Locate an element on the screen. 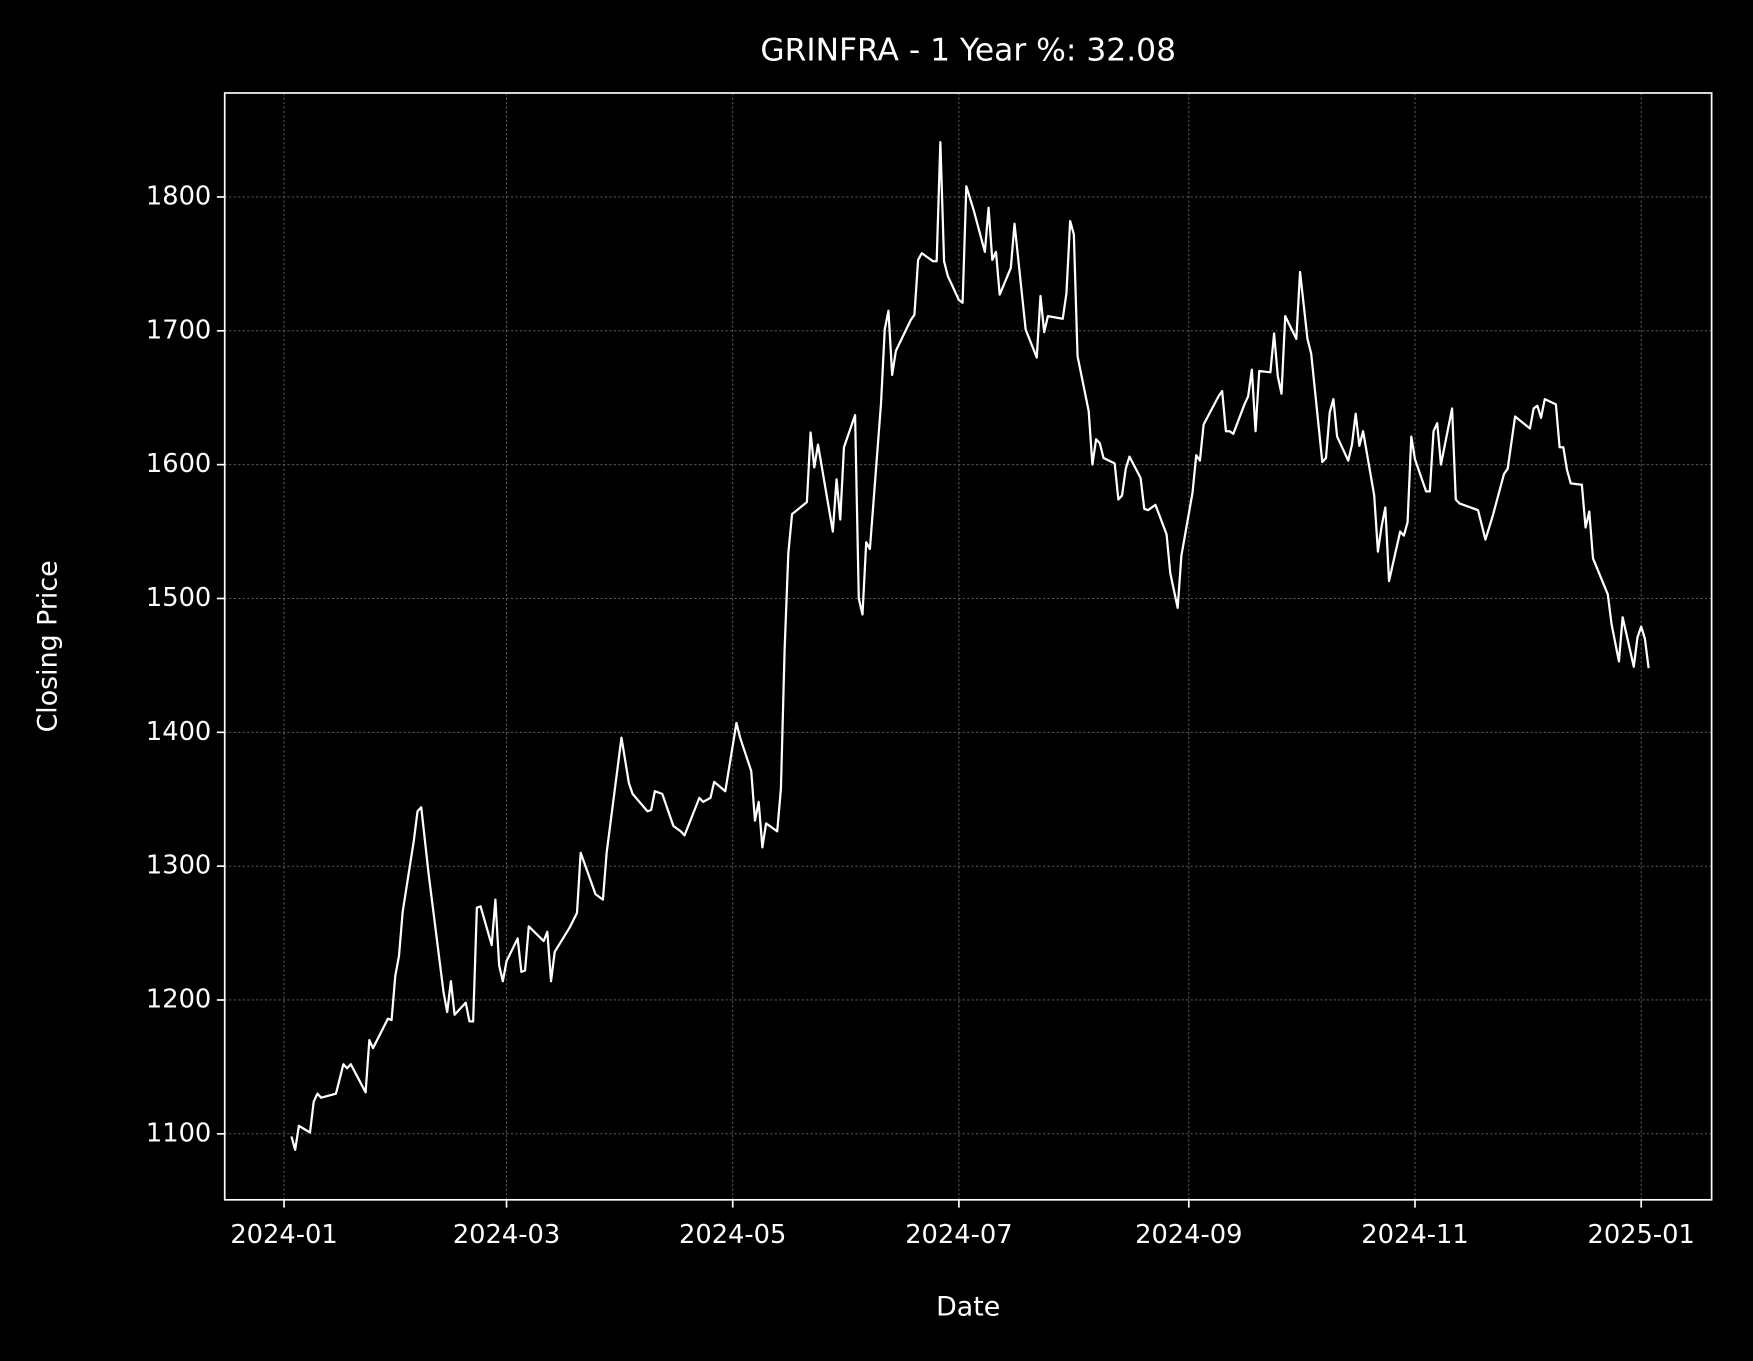  y-tick-label: 1100 is located at coordinates (178, 1133).